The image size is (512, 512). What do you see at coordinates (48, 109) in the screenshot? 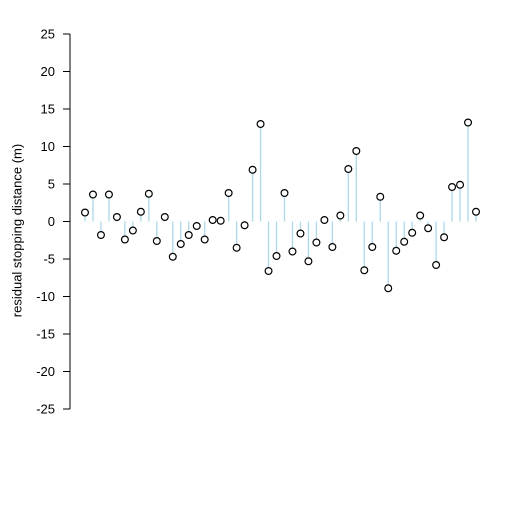
I see `y-tick-label: 15` at bounding box center [48, 109].